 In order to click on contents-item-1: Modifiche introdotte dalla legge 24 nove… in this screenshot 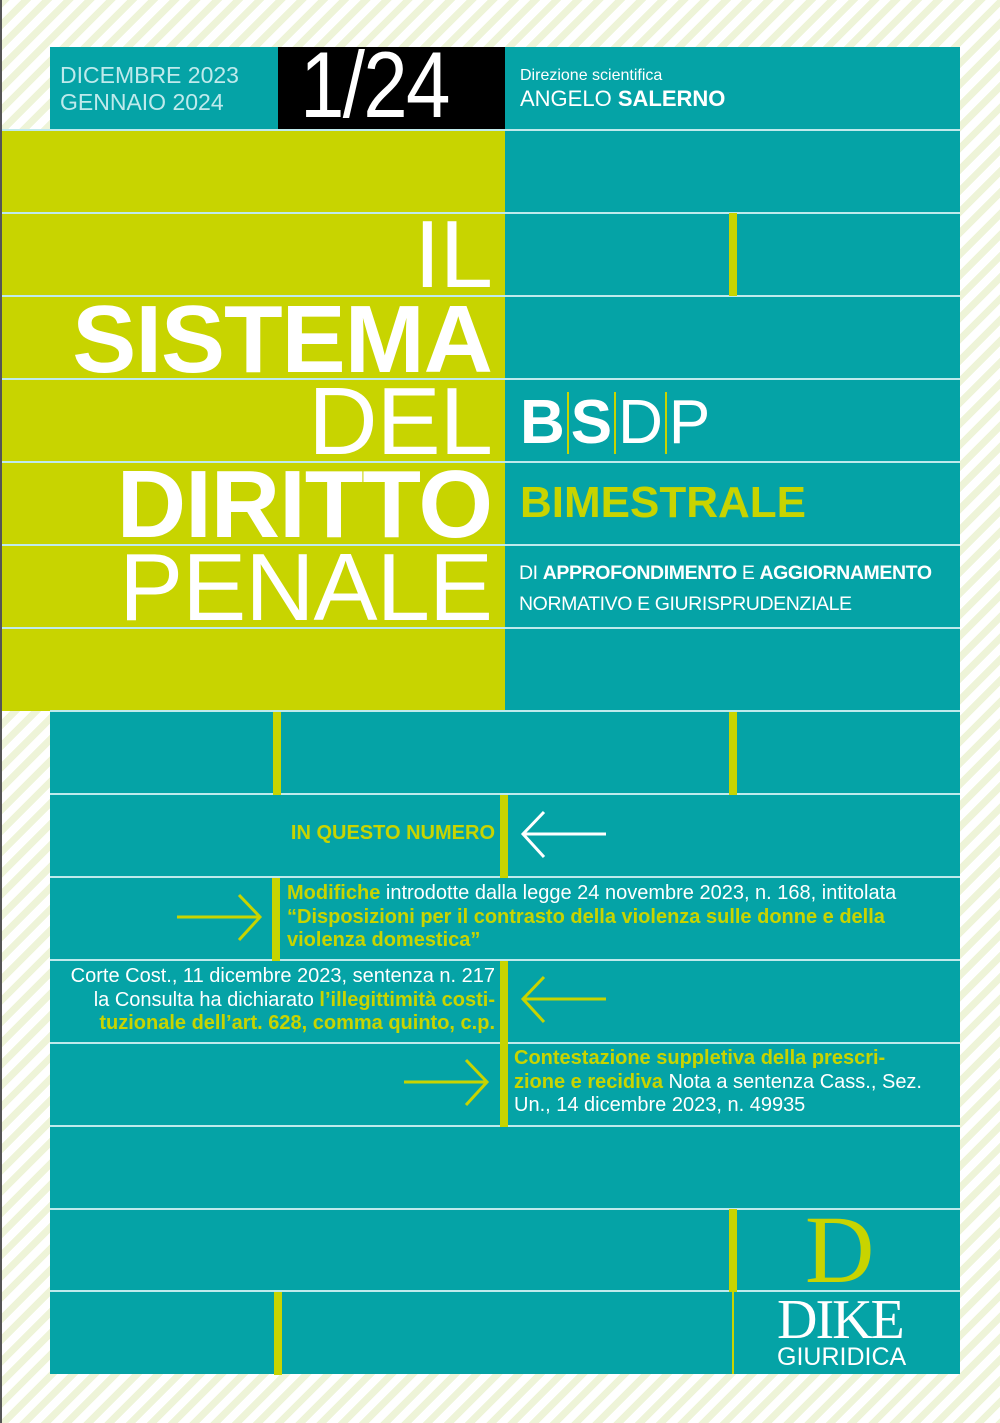, I will do `click(607, 917)`.